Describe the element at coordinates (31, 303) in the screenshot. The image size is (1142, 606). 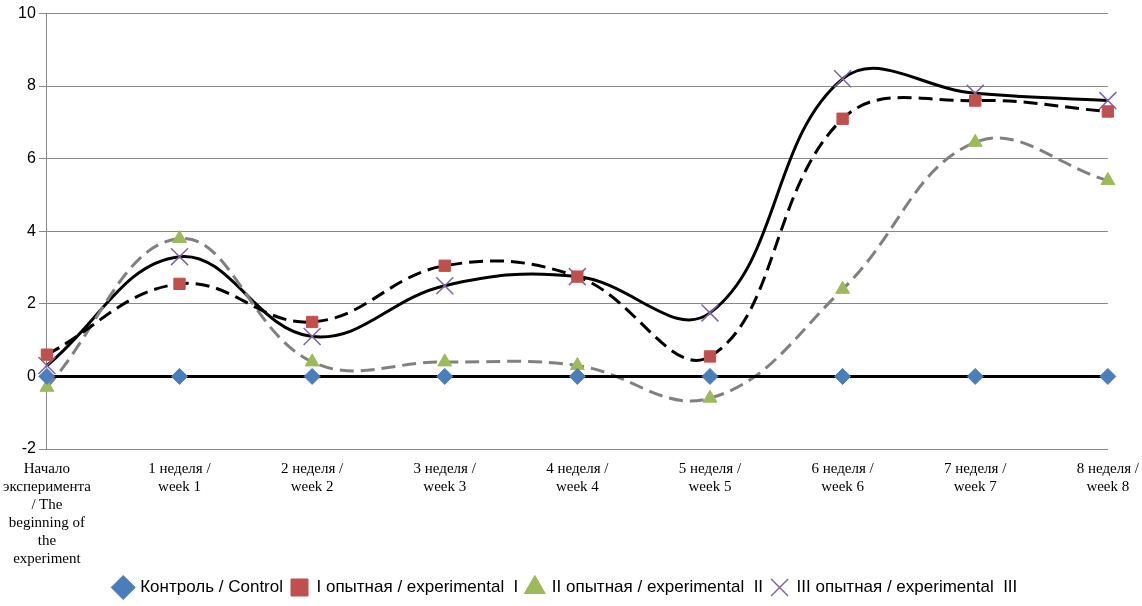
I see `y-tick-label: 2` at that location.